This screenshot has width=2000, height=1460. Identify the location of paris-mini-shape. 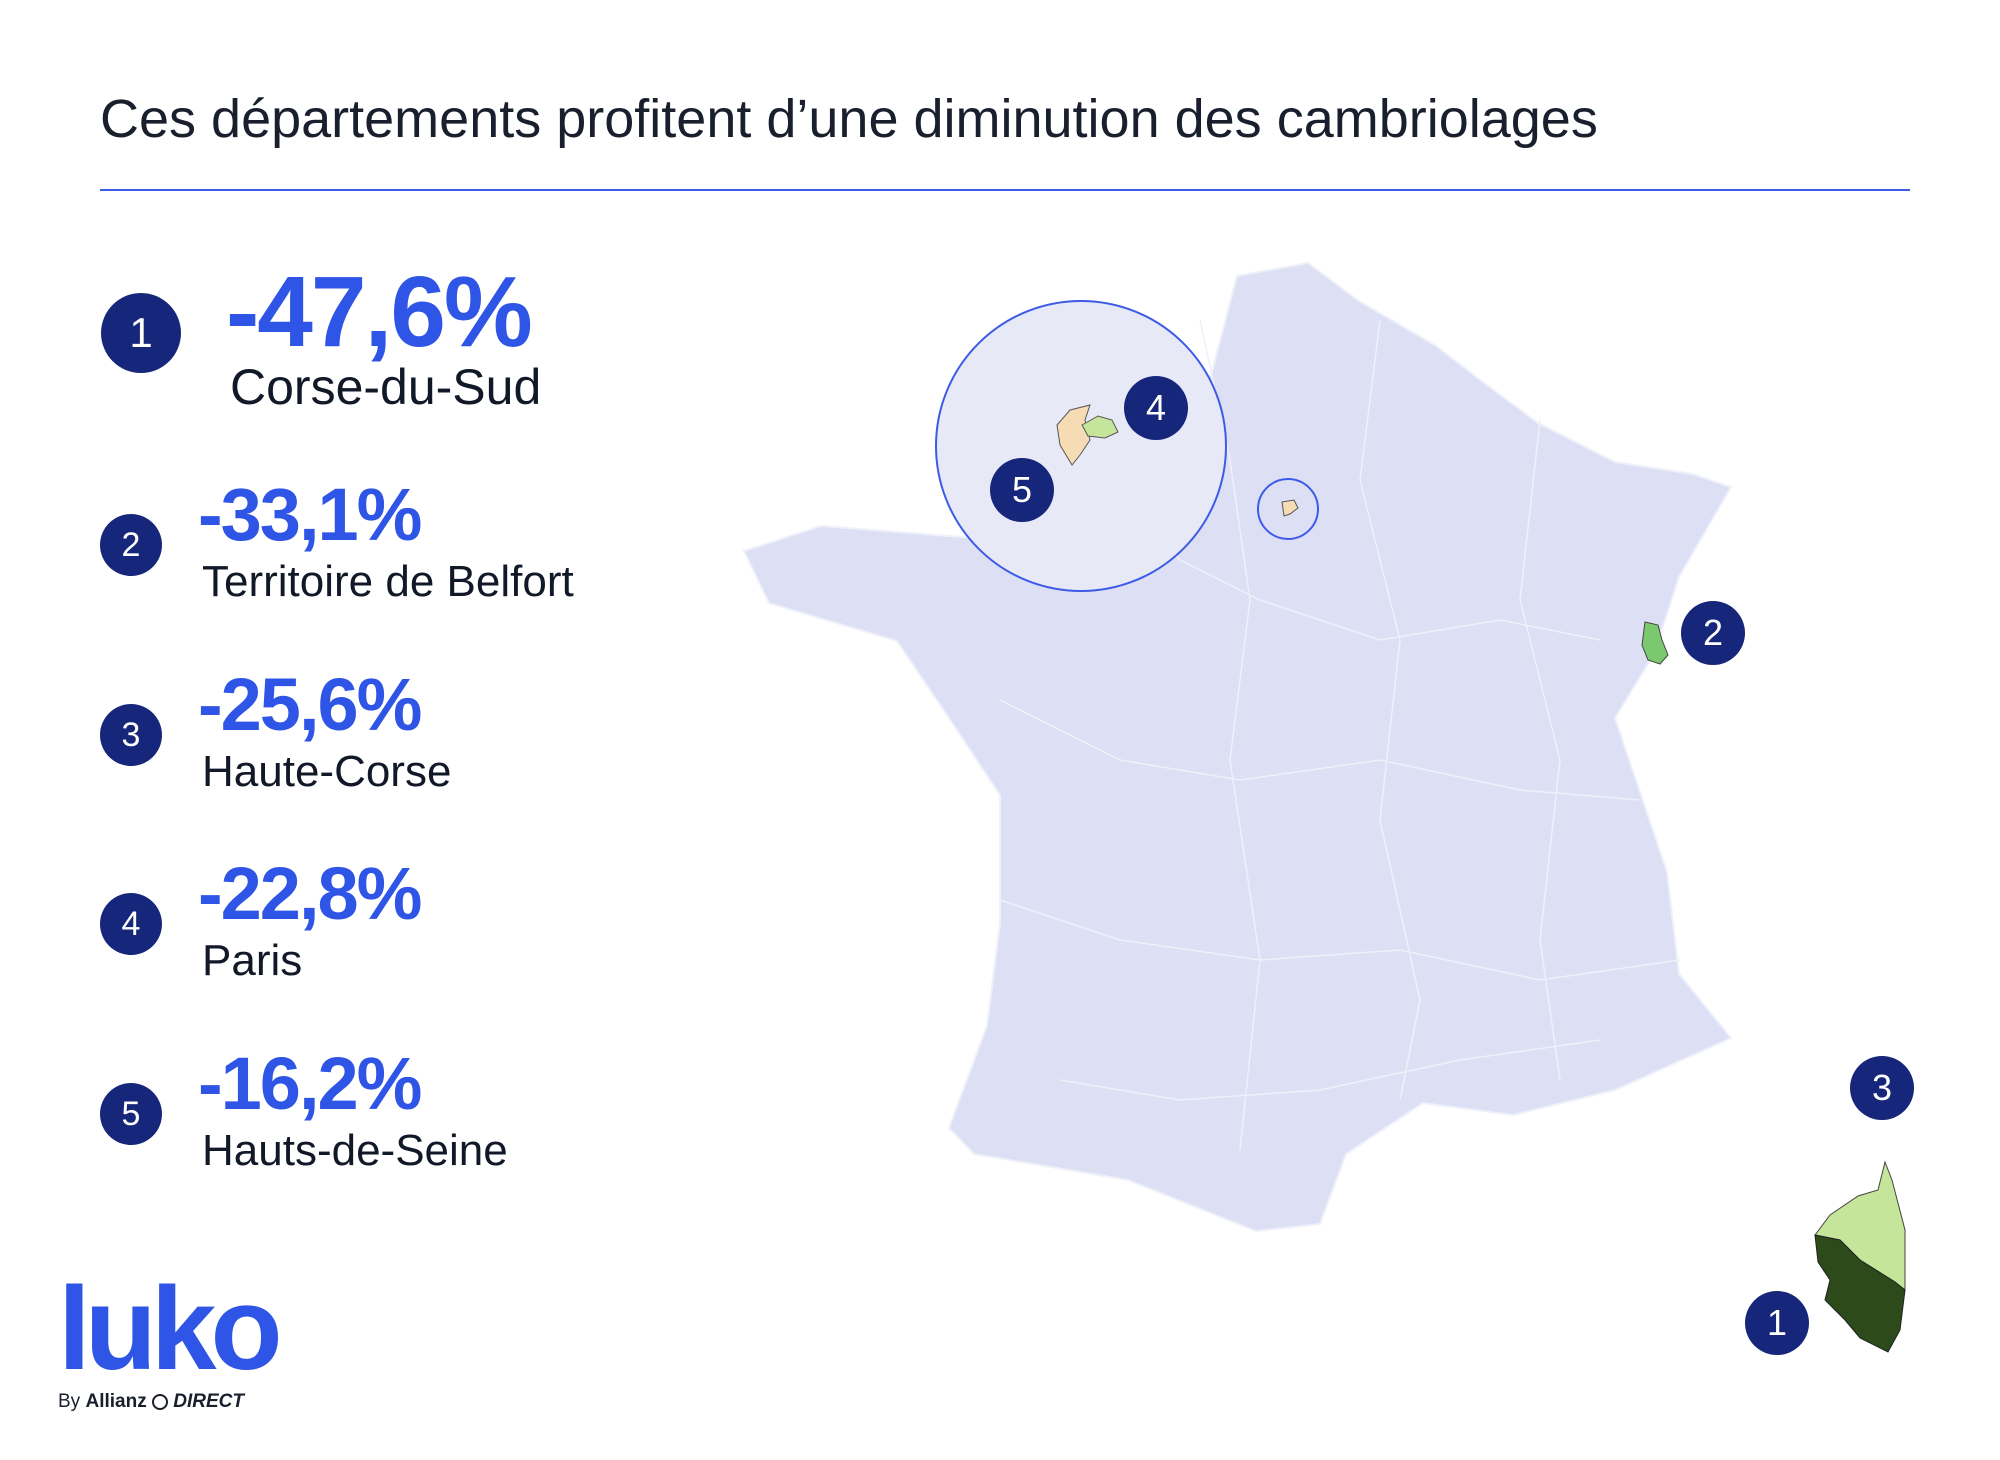
(1290, 508).